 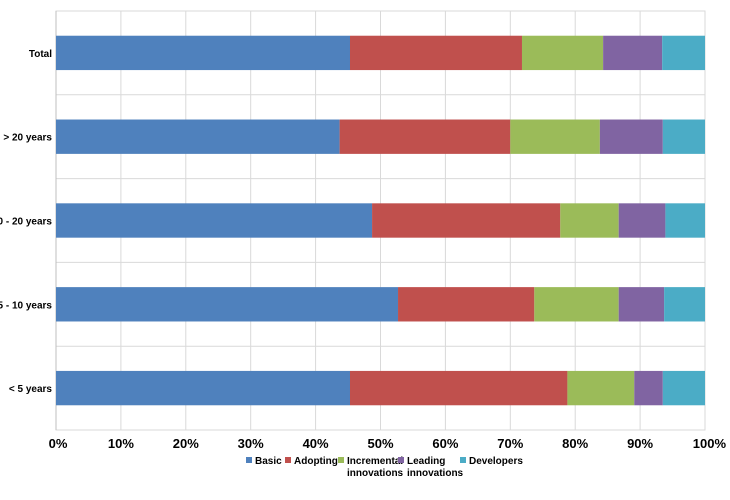 What do you see at coordinates (268, 461) in the screenshot?
I see `legend-label: Basic` at bounding box center [268, 461].